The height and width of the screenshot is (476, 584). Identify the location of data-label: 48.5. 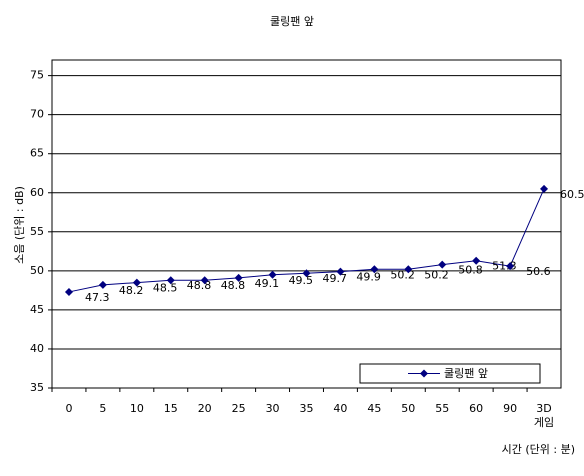
(165, 288).